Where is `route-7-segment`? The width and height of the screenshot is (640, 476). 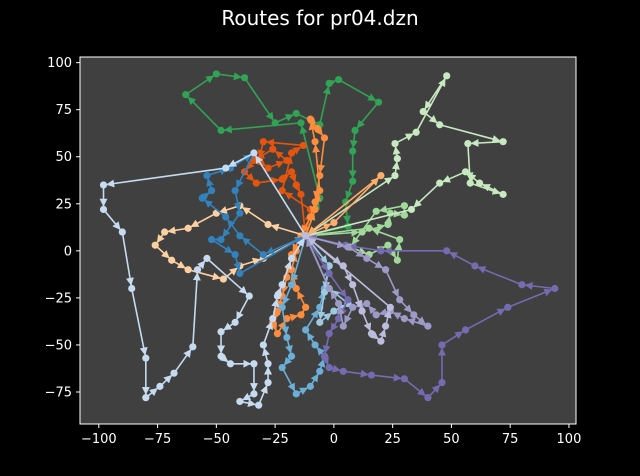 route-7-segment is located at coordinates (288, 230).